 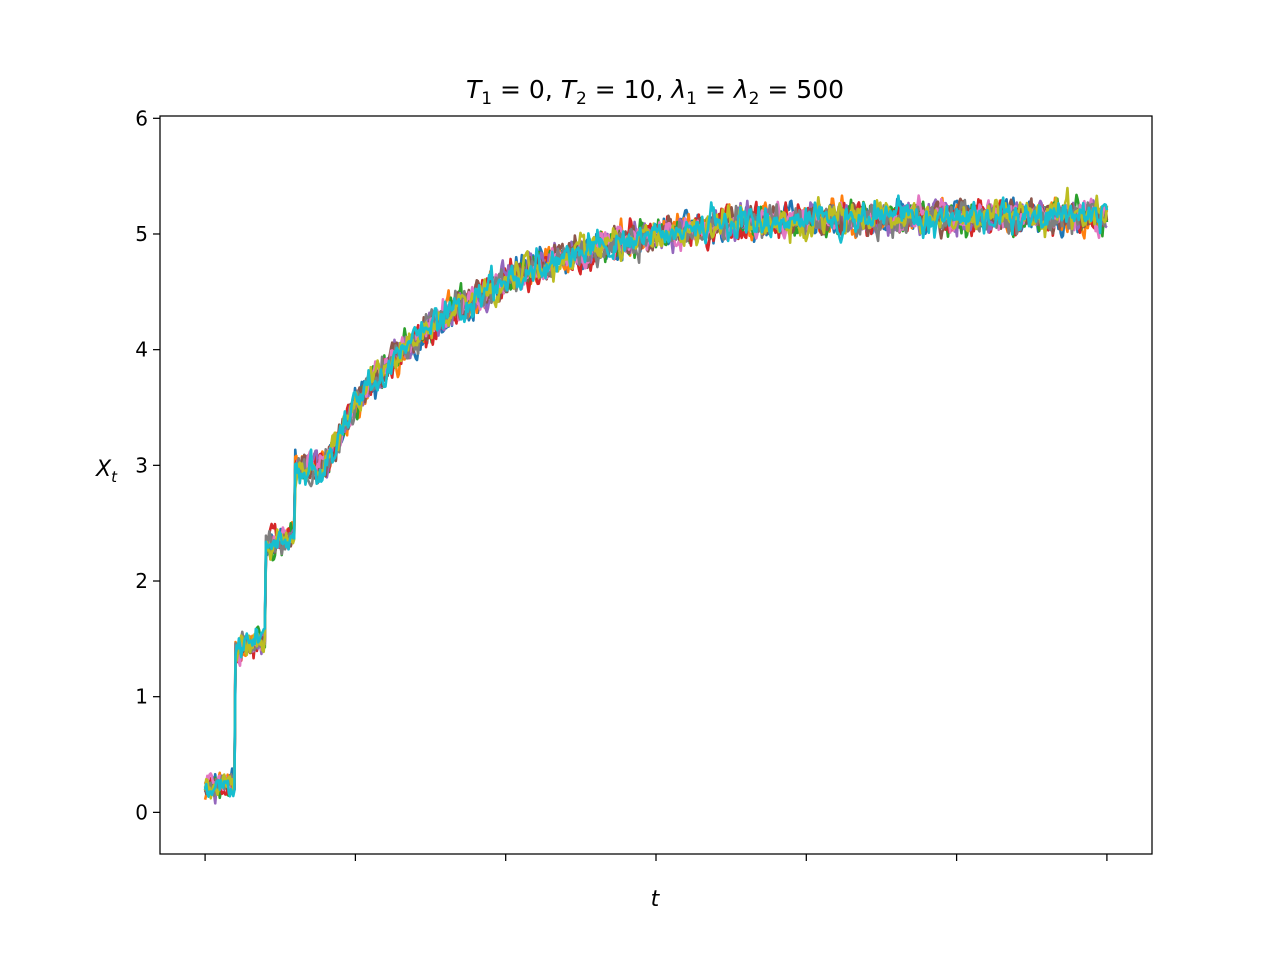 What do you see at coordinates (655, 92) in the screenshot?
I see `chart-title: T1 = 0, T2 = 10, λ1 = λ2 = 500` at bounding box center [655, 92].